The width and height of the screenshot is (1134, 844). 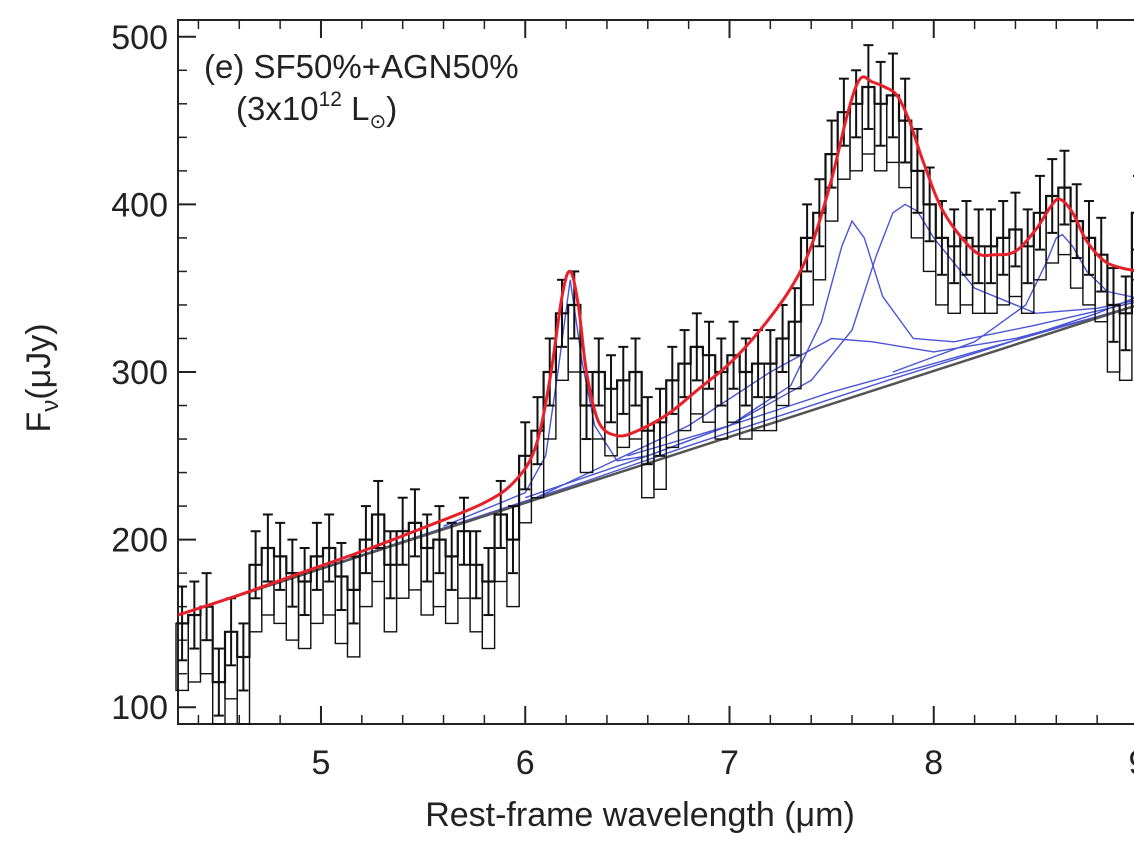 What do you see at coordinates (525, 763) in the screenshot?
I see `x-tick-label: 6` at bounding box center [525, 763].